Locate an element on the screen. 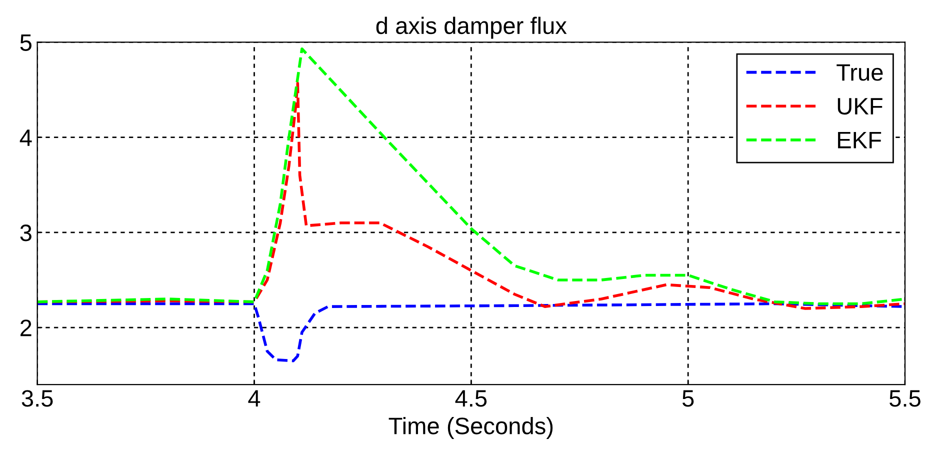 The height and width of the screenshot is (469, 933). x-axis-title: Time (Seconds) is located at coordinates (470, 428).